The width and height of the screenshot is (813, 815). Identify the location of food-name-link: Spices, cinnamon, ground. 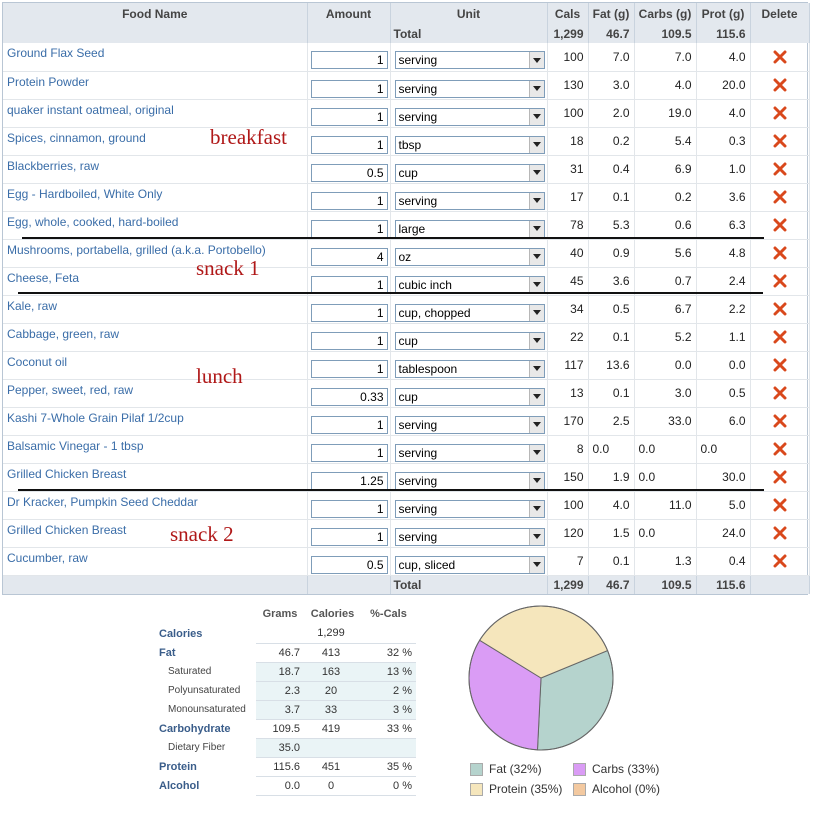
(155, 141).